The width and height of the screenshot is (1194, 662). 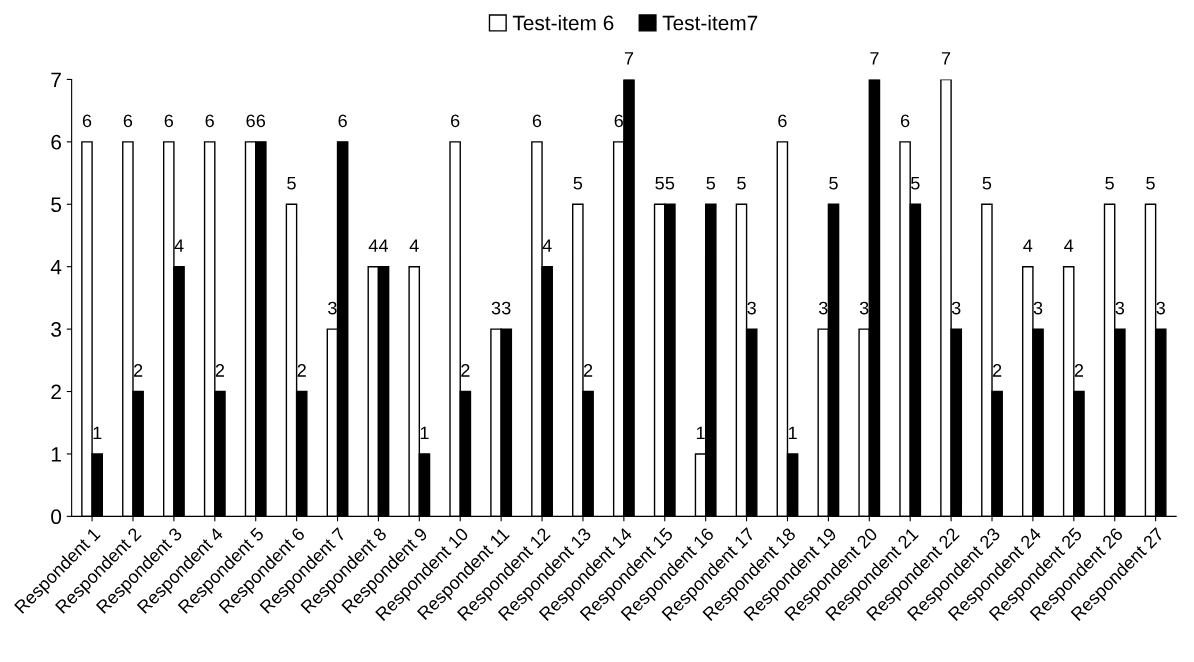 I want to click on y-tick-label: 1, so click(x=56, y=454).